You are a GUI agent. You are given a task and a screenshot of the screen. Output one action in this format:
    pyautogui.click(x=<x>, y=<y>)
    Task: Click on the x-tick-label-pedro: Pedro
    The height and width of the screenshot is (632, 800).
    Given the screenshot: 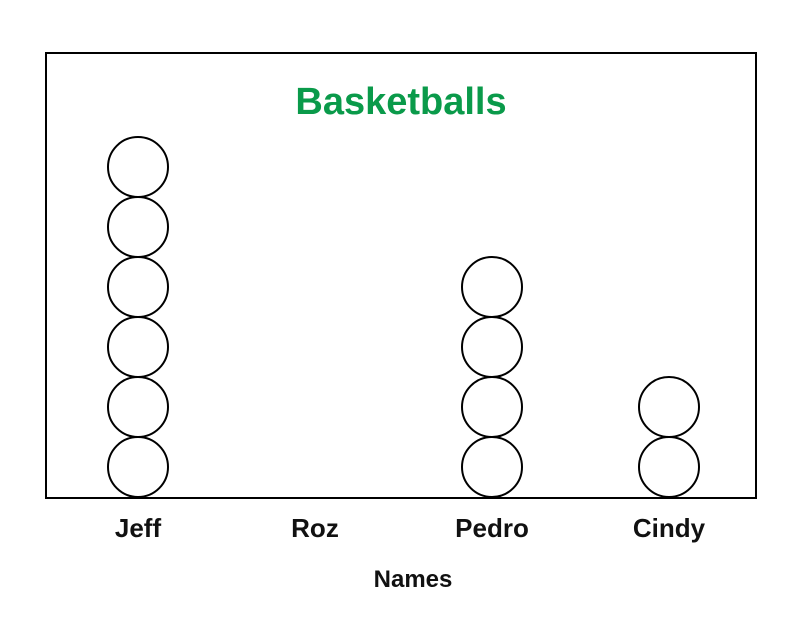 What is the action you would take?
    pyautogui.click(x=492, y=528)
    